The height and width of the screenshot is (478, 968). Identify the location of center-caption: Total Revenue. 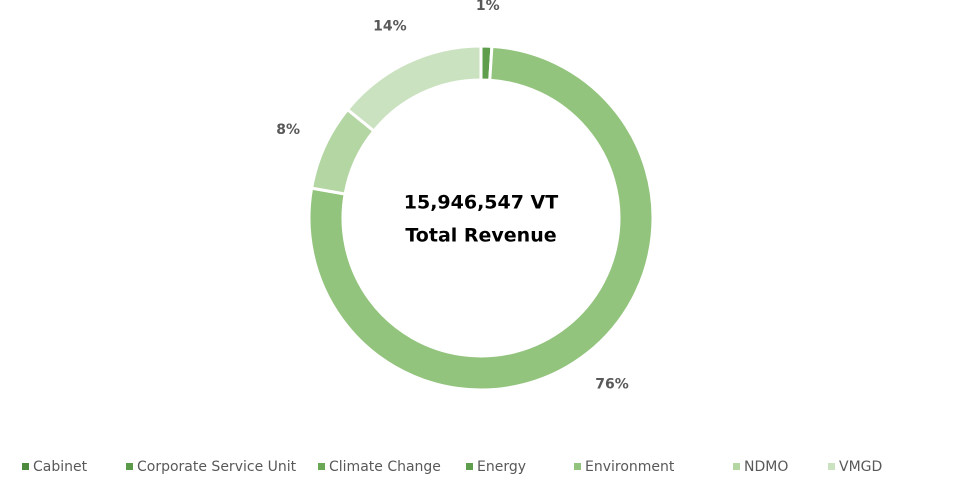
(480, 236).